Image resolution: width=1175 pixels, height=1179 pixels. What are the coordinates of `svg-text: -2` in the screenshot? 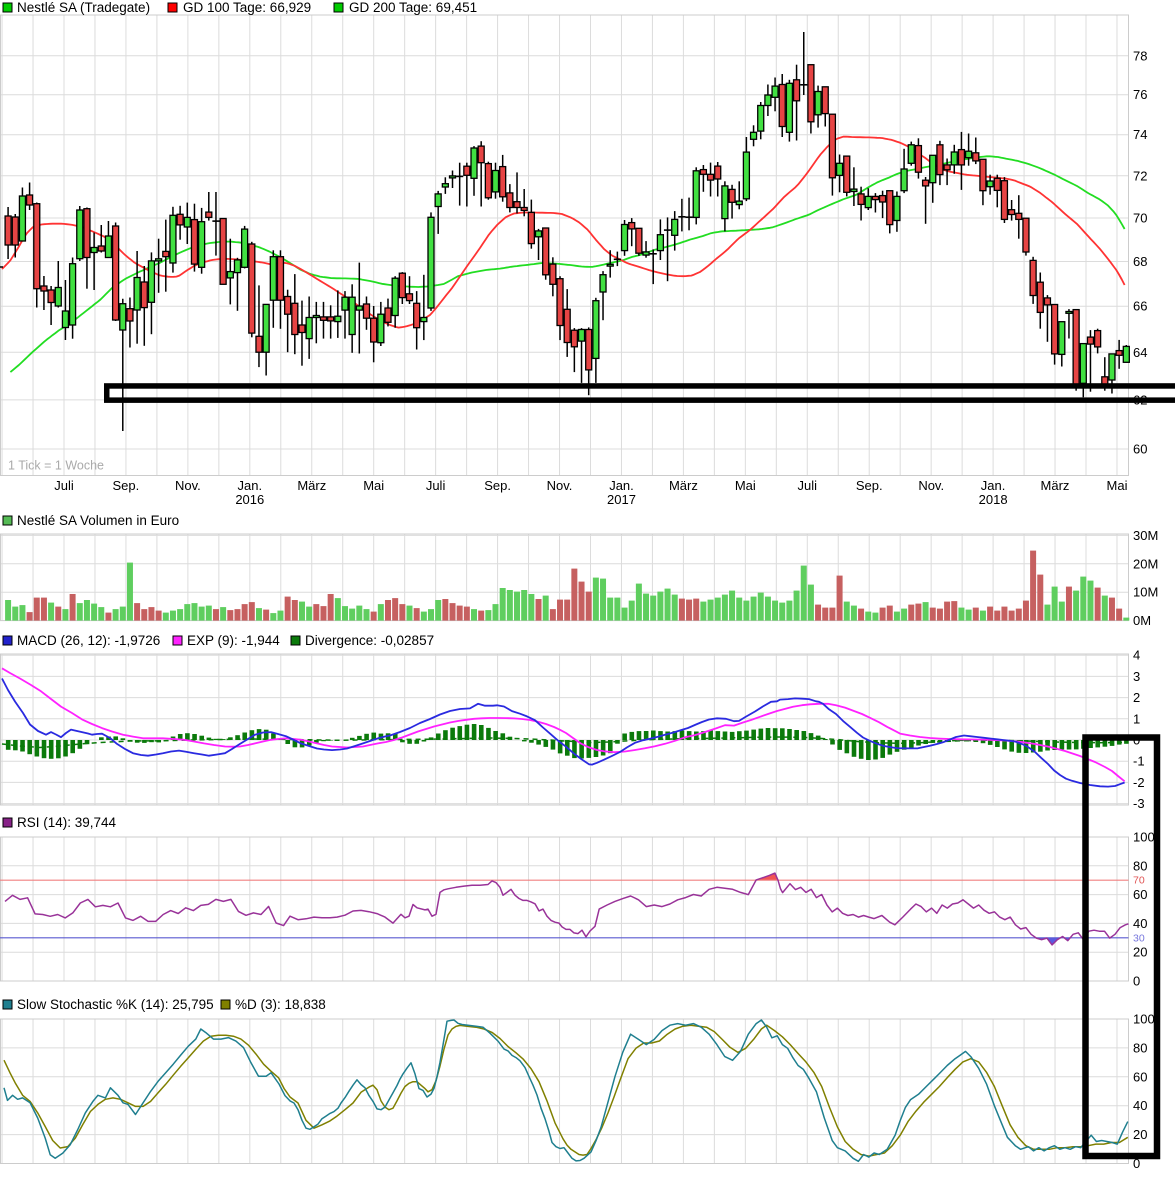 It's located at (1139, 782).